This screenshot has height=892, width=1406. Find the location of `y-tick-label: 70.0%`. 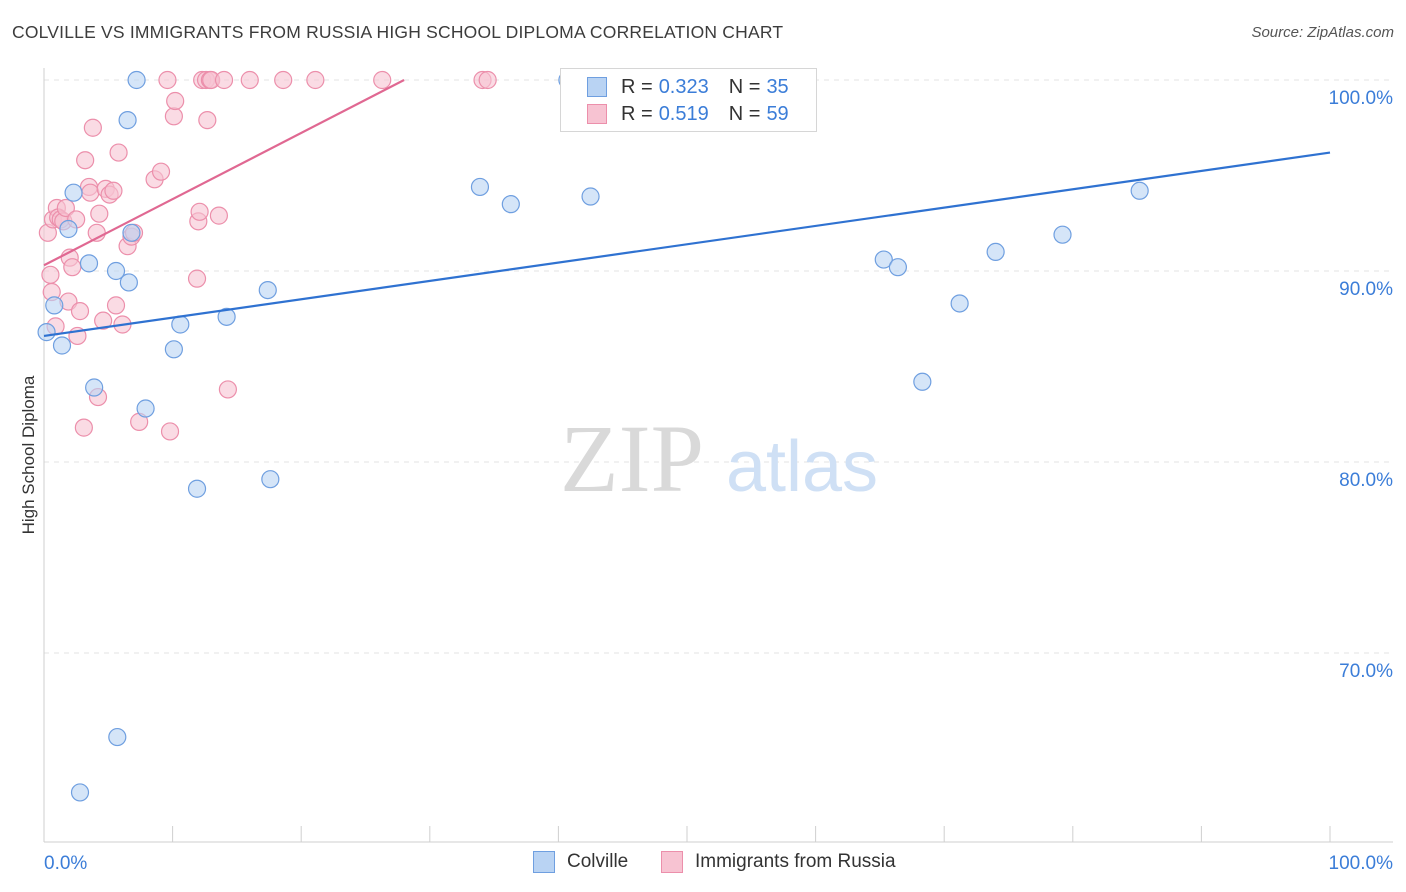

y-tick-label: 70.0% is located at coordinates (1366, 671).